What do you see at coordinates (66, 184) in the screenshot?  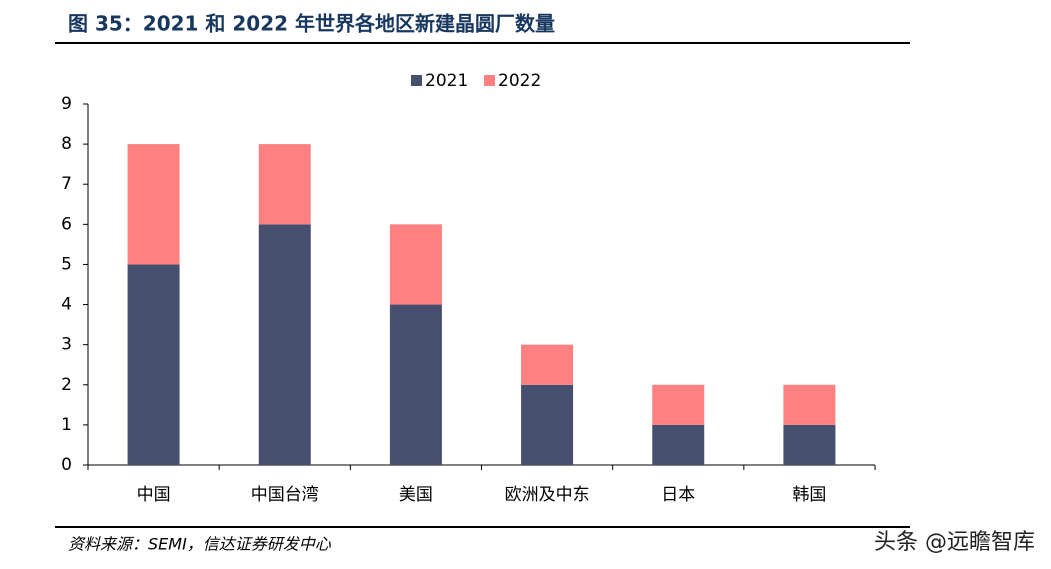 I see `y-tick-label: 7` at bounding box center [66, 184].